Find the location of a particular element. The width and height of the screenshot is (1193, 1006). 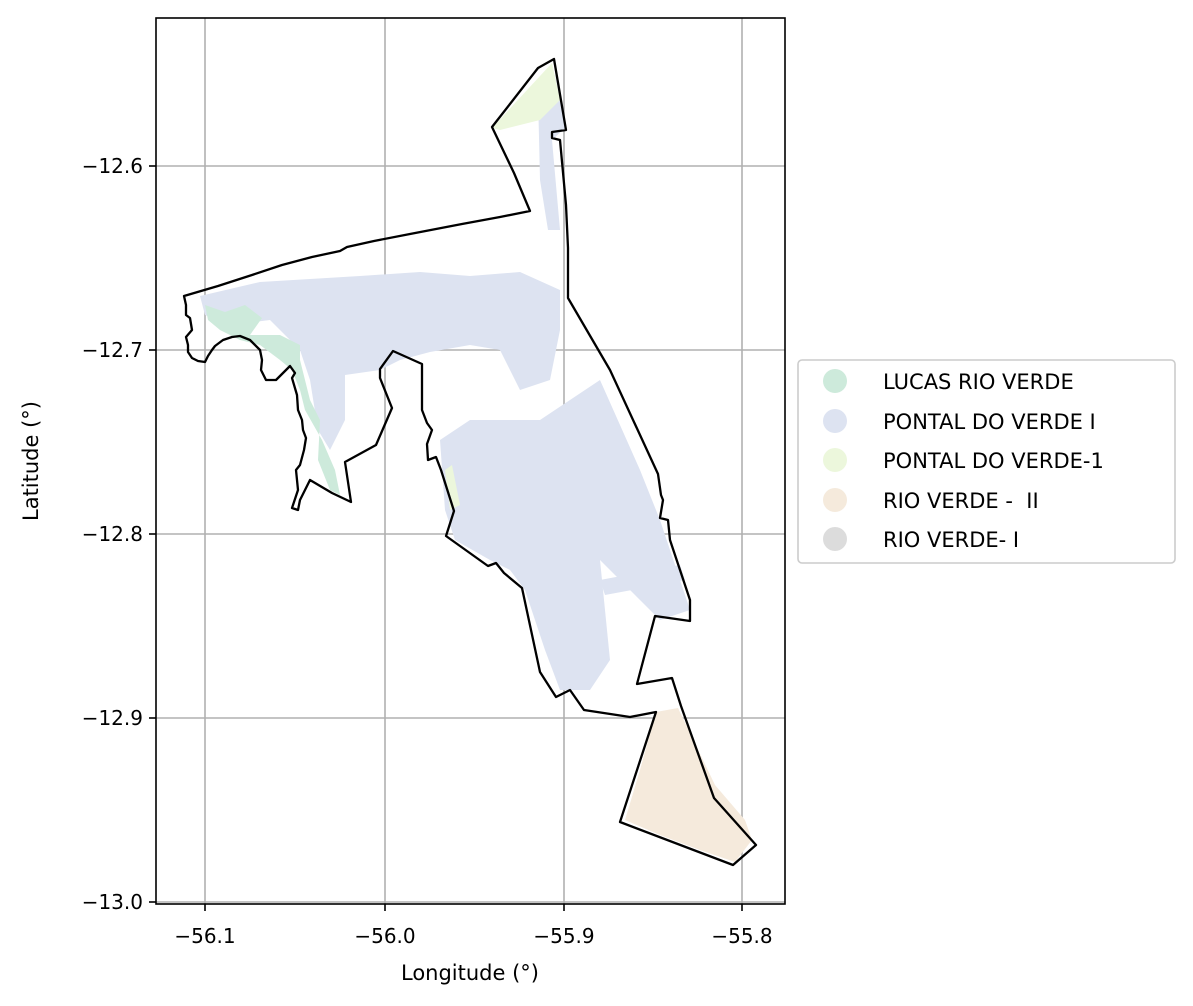

x-ticks is located at coordinates (473, 907).